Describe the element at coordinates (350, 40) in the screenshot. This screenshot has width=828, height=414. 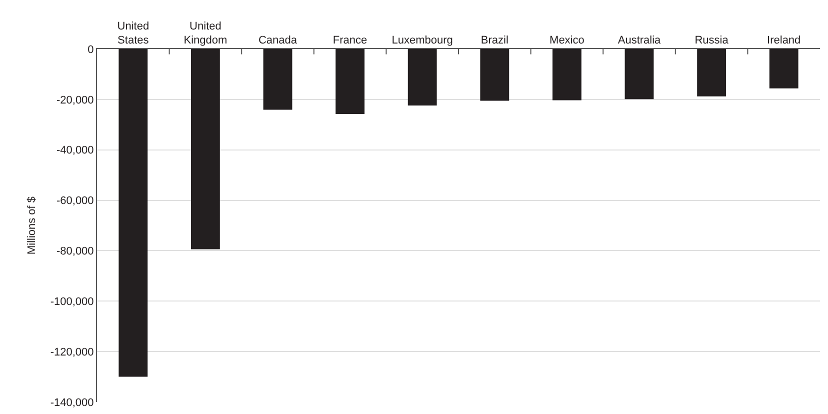
I see `x-tick-label: France` at that location.